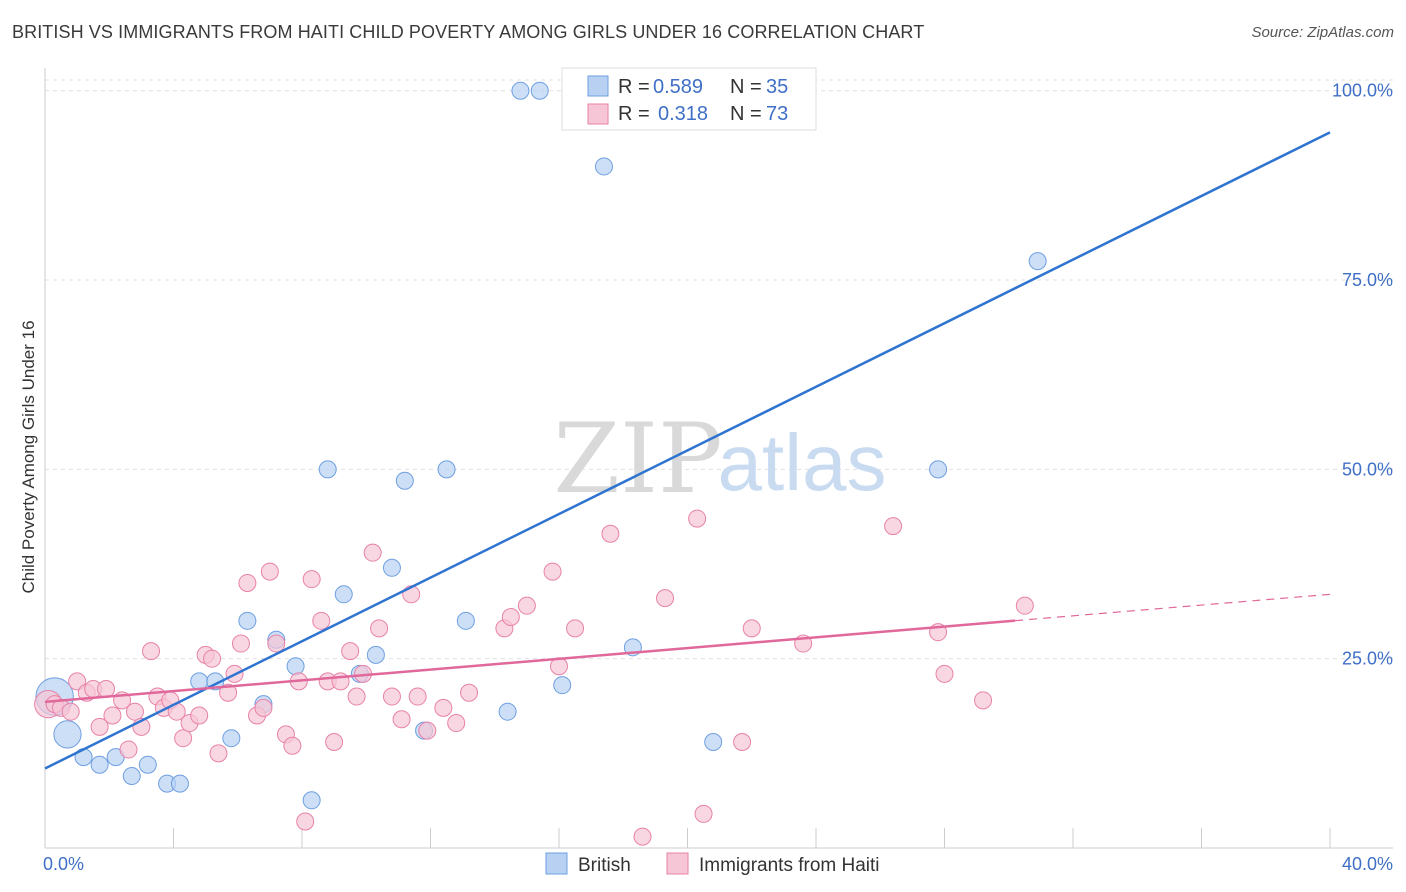 This screenshot has width=1406, height=892. I want to click on x-tick-labels: 0.0% 40.0%, so click(718, 864).